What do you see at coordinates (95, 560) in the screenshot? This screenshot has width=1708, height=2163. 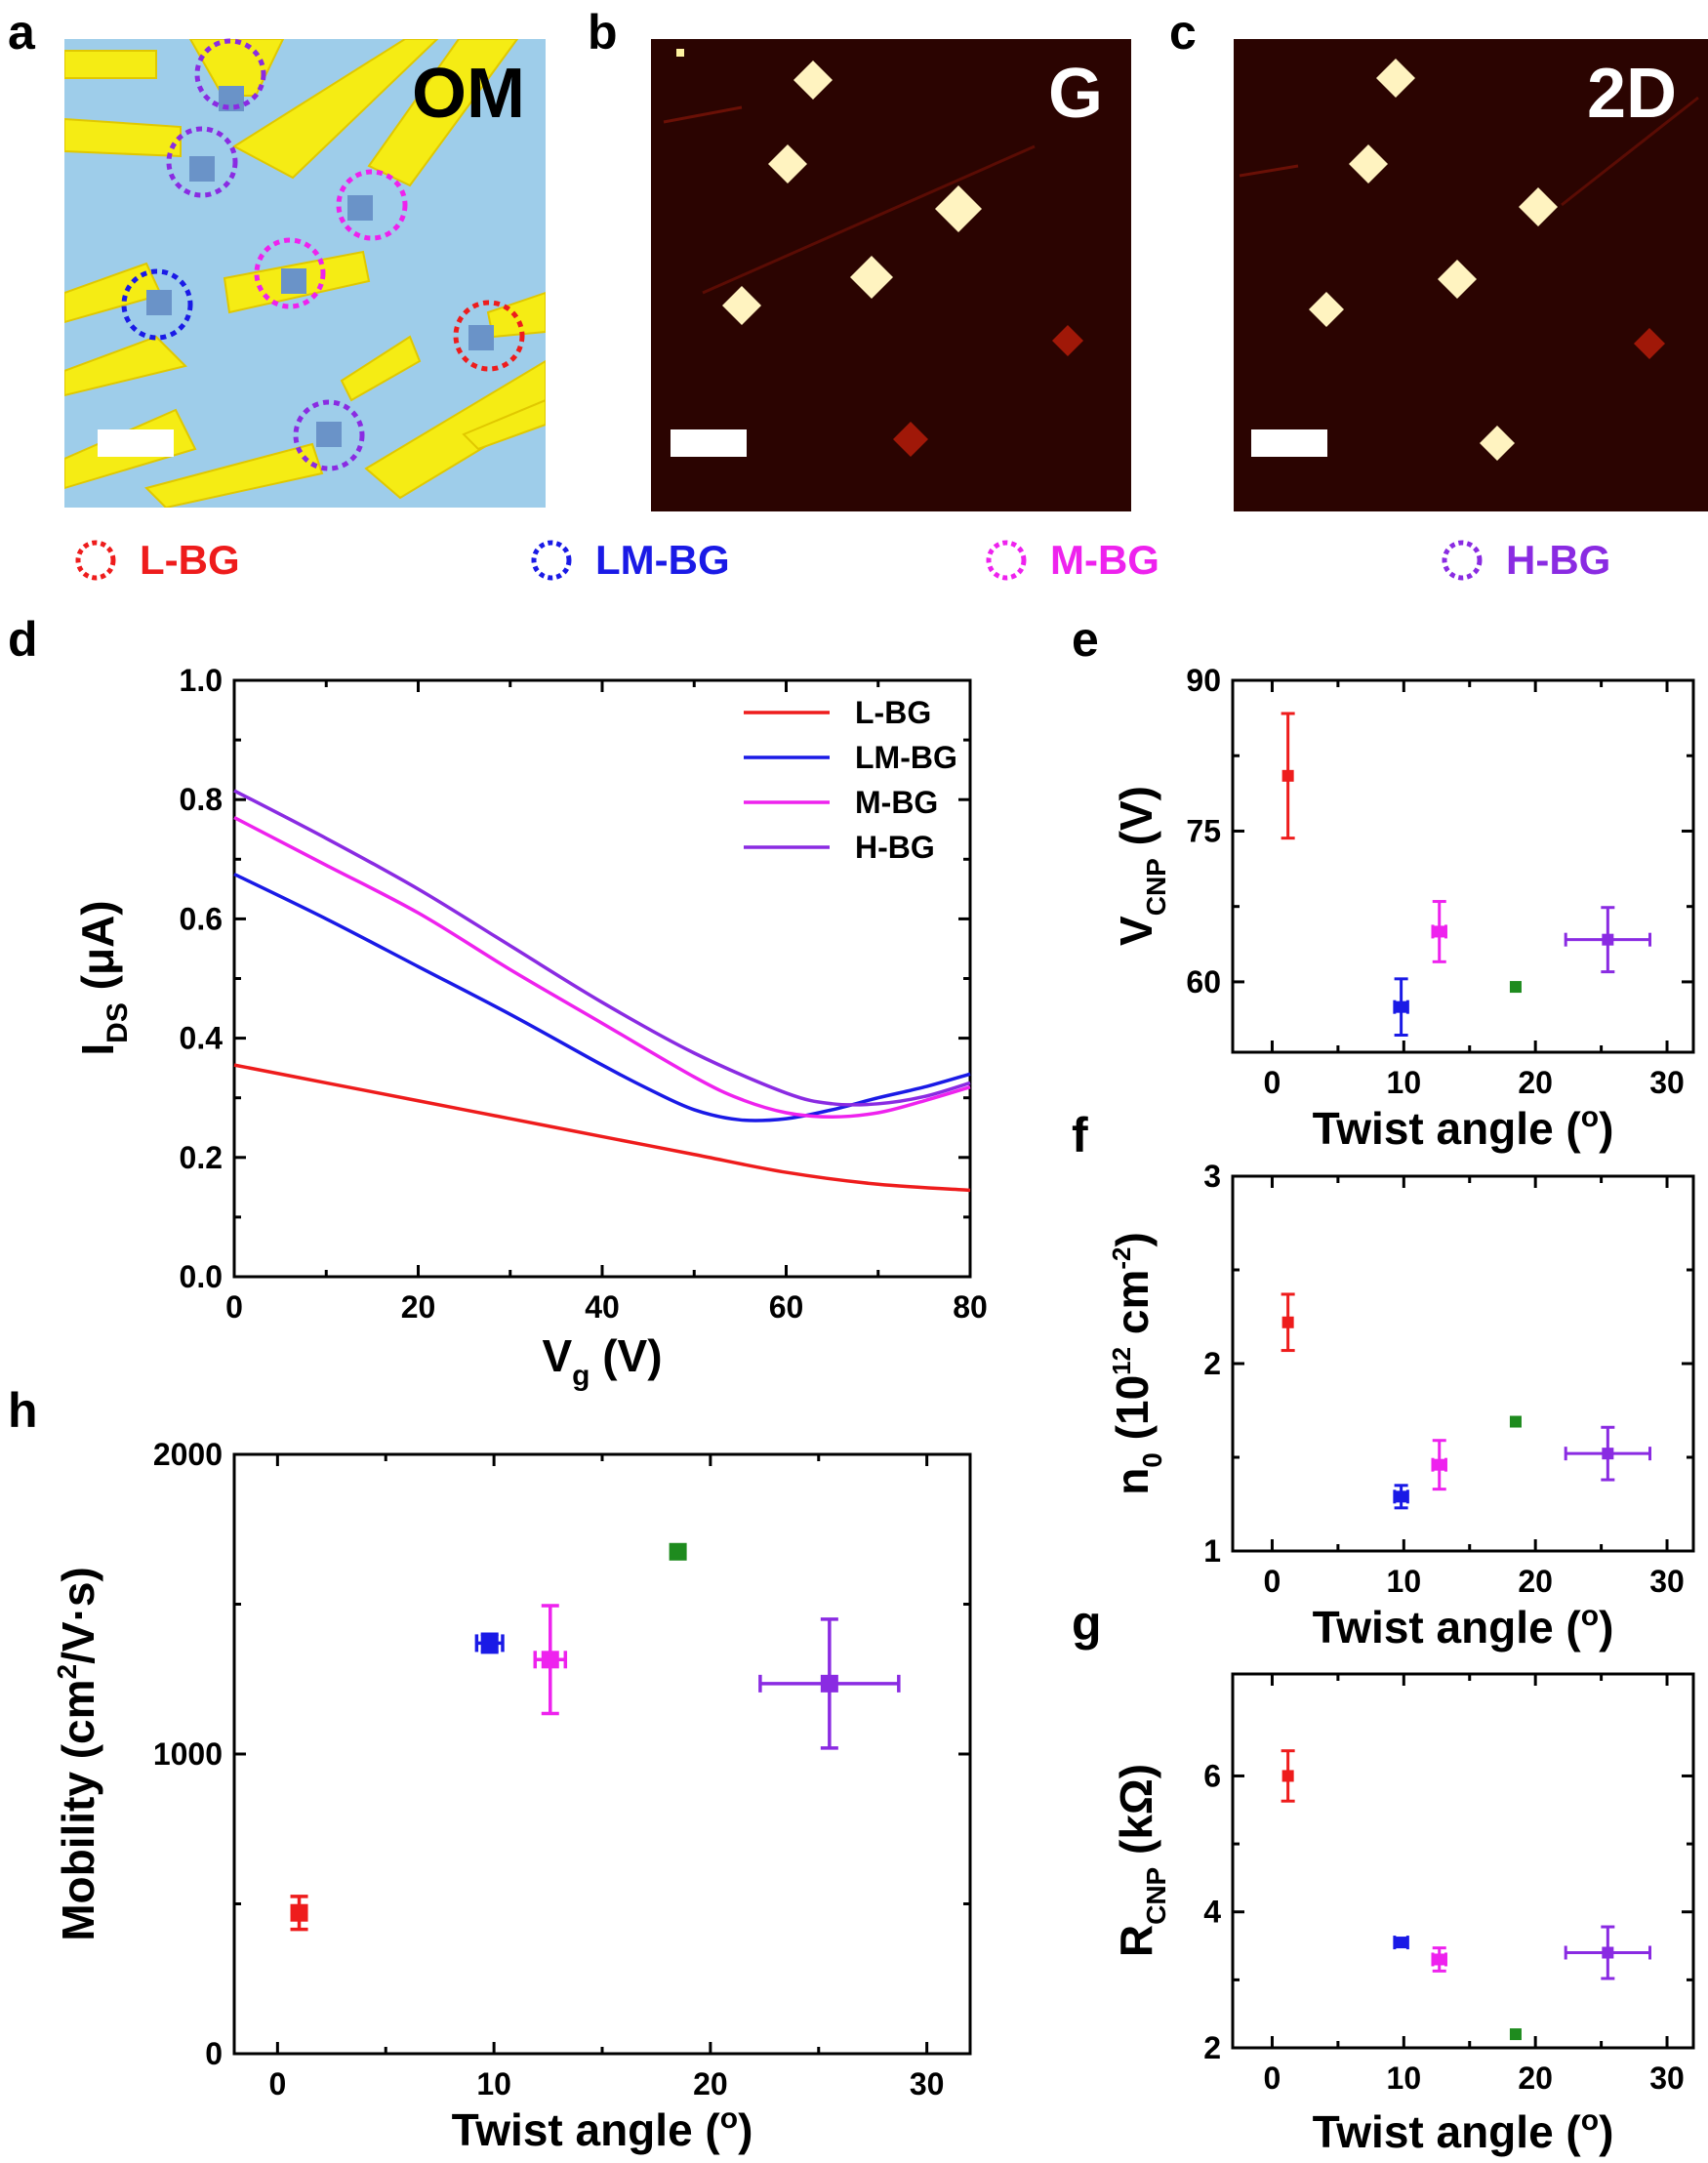 I see `l-bg-marker-icon` at bounding box center [95, 560].